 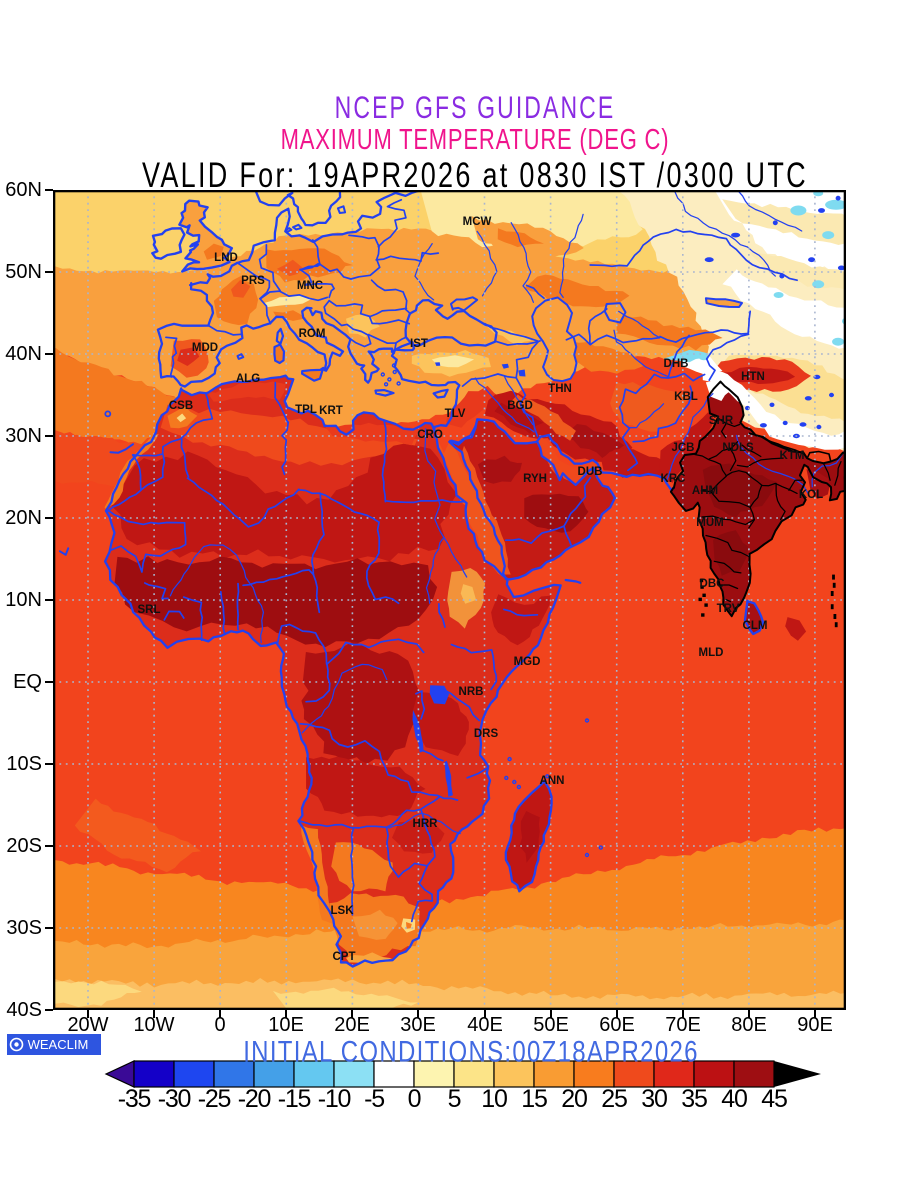 What do you see at coordinates (331, 411) in the screenshot?
I see `svg-text: KRT` at bounding box center [331, 411].